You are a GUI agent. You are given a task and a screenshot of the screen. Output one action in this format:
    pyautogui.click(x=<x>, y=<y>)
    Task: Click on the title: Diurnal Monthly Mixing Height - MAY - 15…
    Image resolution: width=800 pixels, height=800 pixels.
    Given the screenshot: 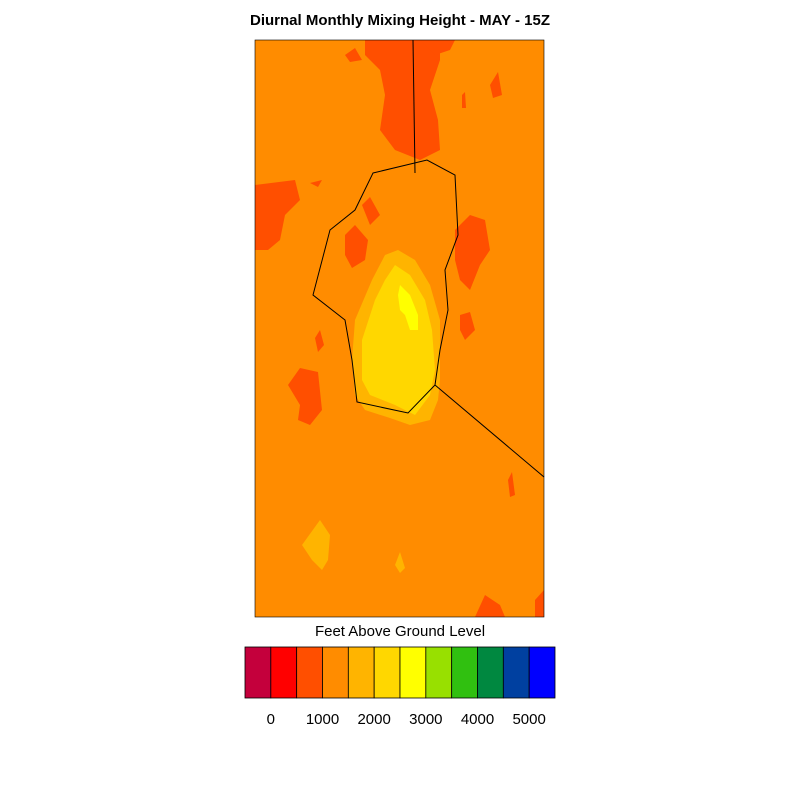 What is the action you would take?
    pyautogui.click(x=400, y=20)
    